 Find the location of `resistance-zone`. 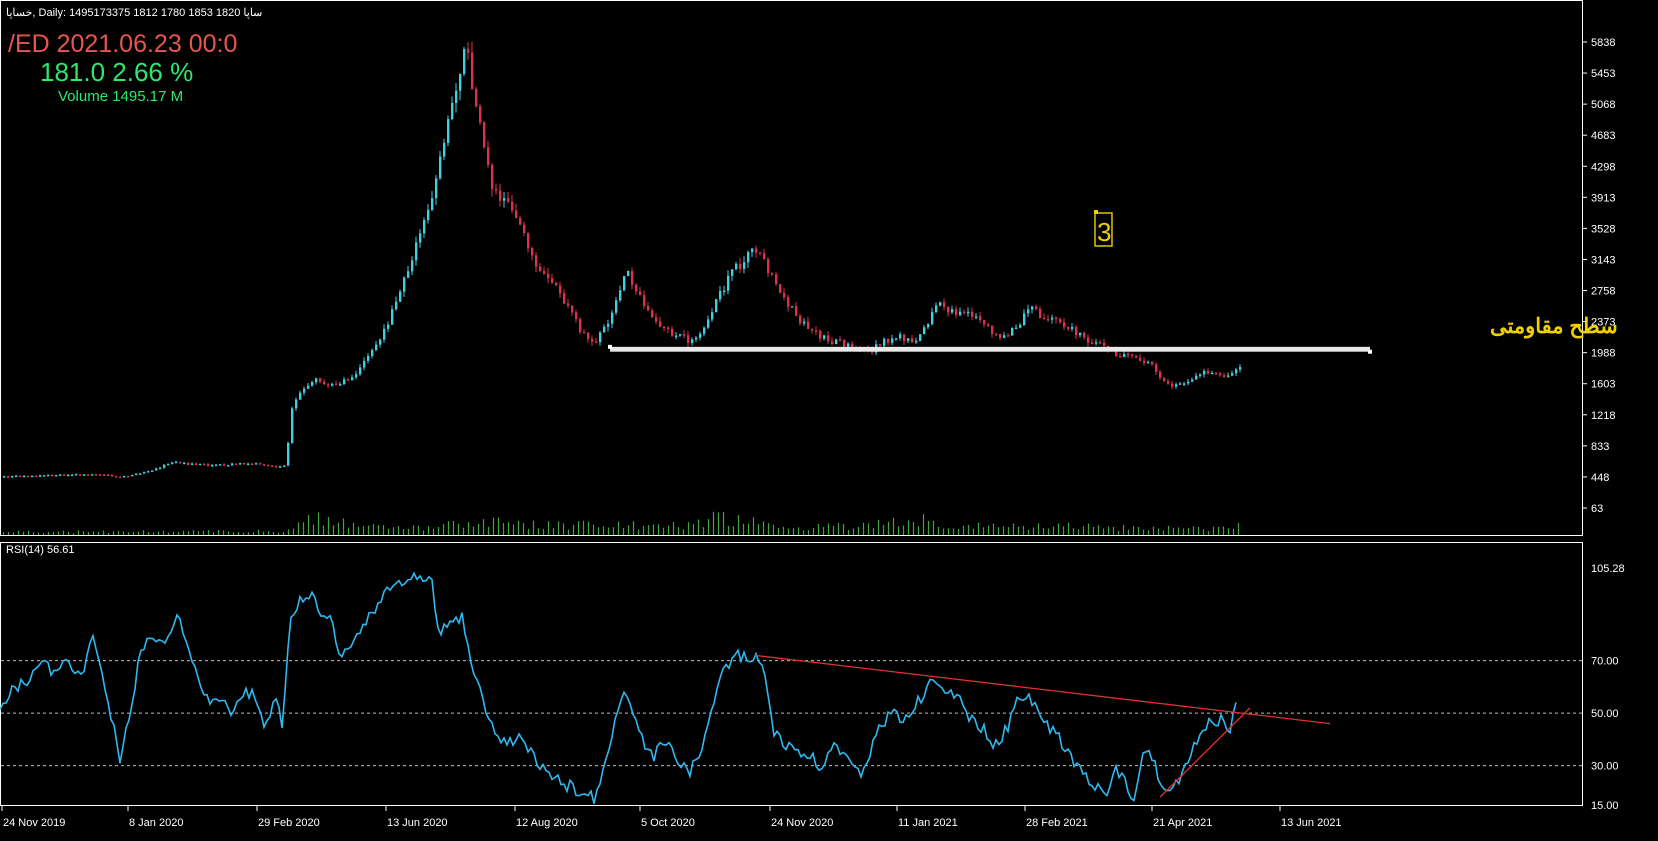

resistance-zone is located at coordinates (990, 349).